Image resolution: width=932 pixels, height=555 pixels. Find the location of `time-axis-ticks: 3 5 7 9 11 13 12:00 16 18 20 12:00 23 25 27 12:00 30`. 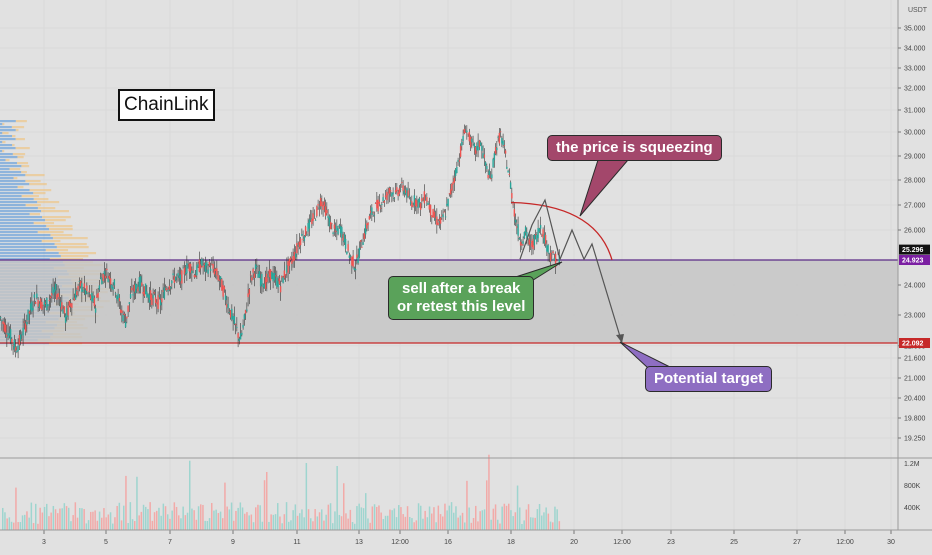

time-axis-ticks: 3 5 7 9 11 13 12:00 16 18 20 12:00 23 25 27 12:00 30 is located at coordinates (466, 537).